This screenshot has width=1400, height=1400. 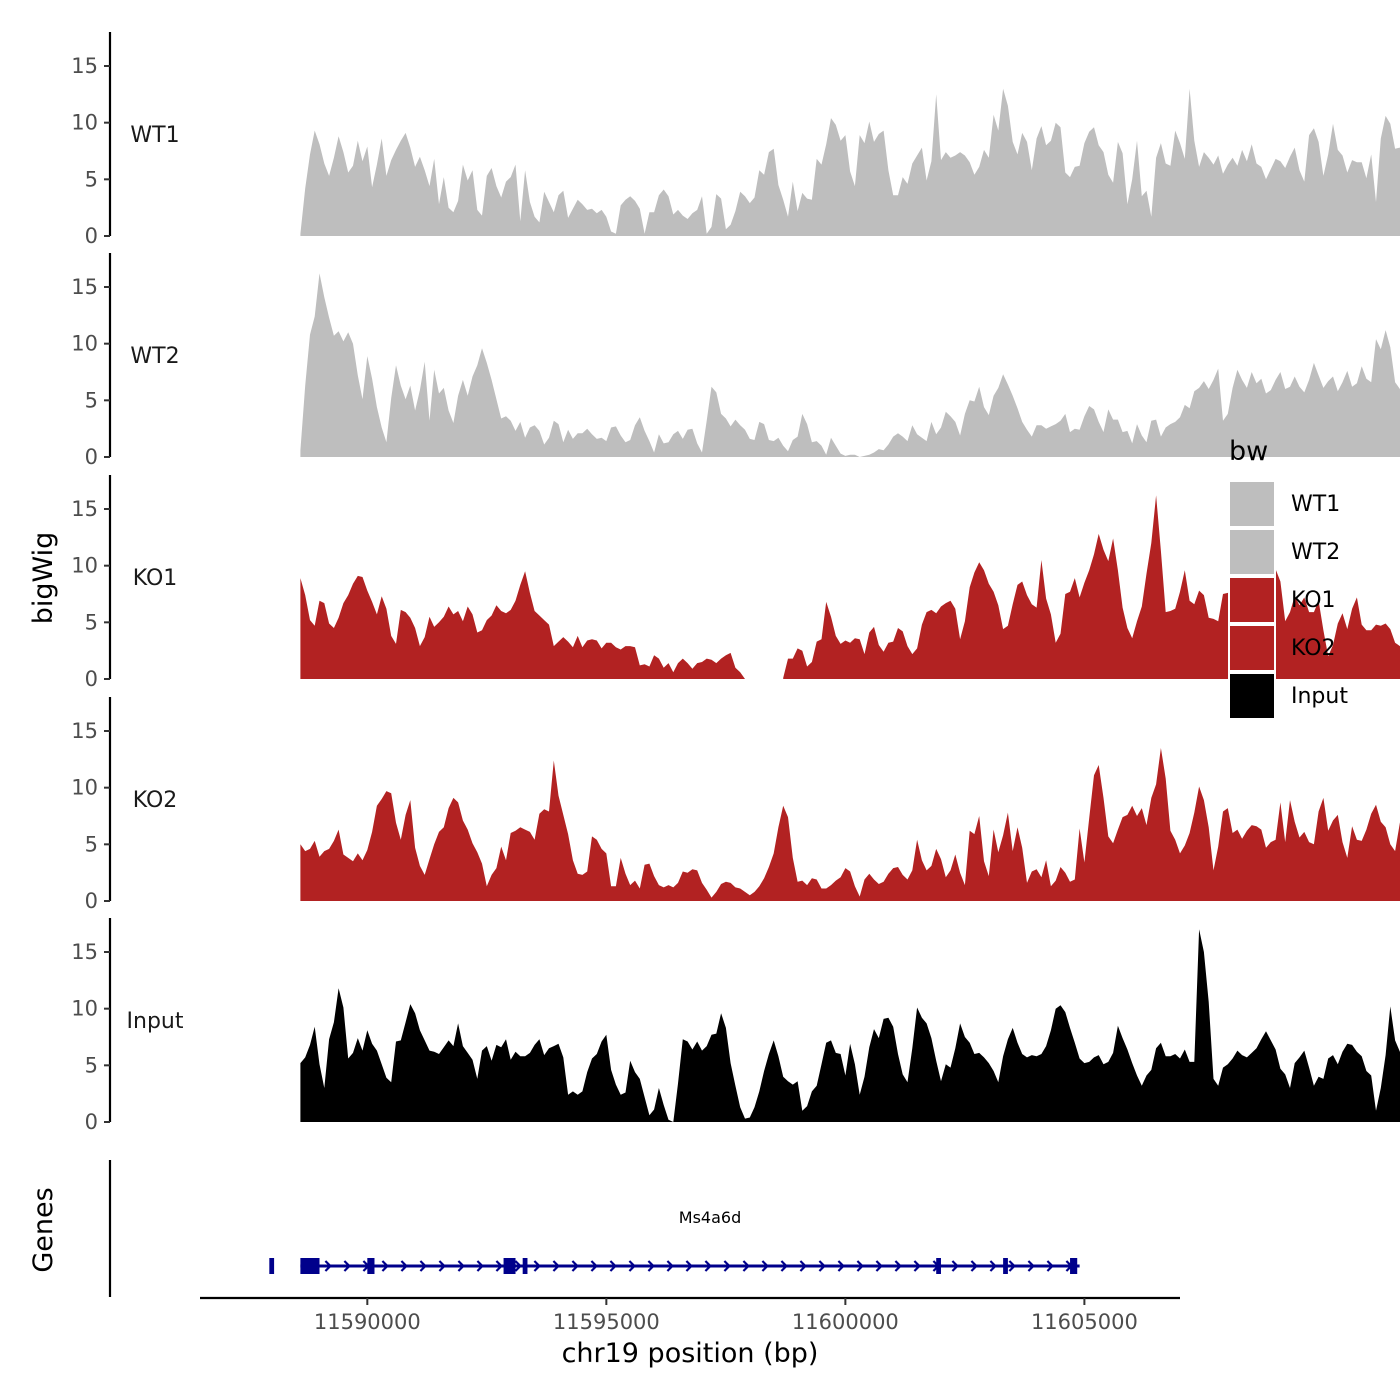 I want to click on track-wt1: 0 5 10 15 WT1, so click(x=735, y=140).